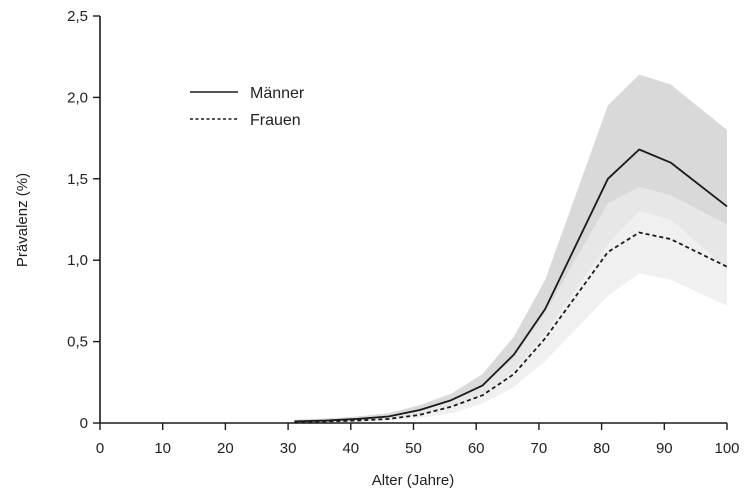  What do you see at coordinates (22, 220) in the screenshot?
I see `y-axis-title: Prävalenz (%)` at bounding box center [22, 220].